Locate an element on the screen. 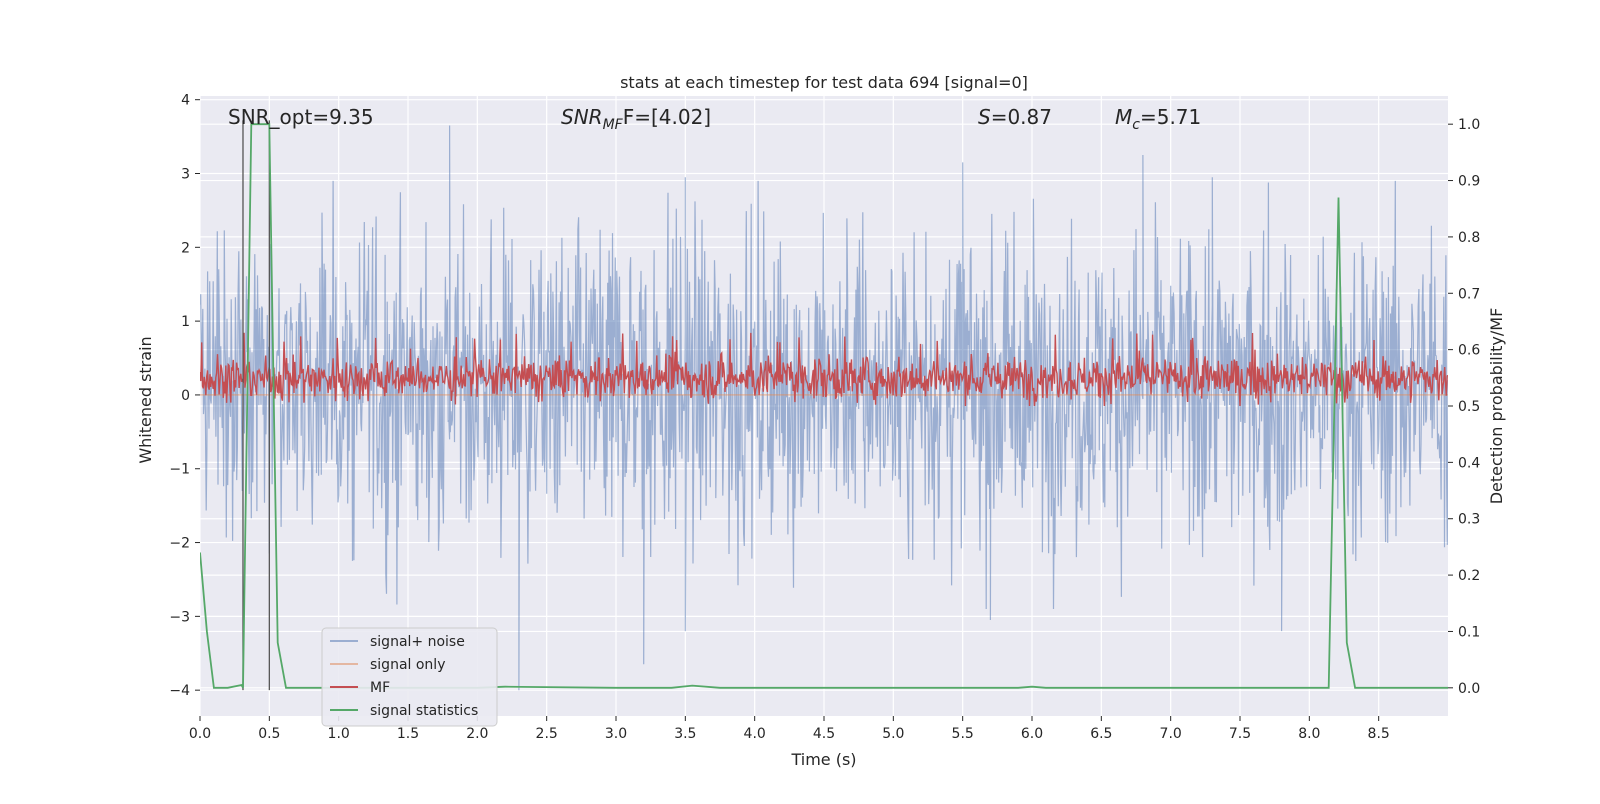 This screenshot has width=1600, height=804. annotation-s: S=0.87 is located at coordinates (1015, 117).